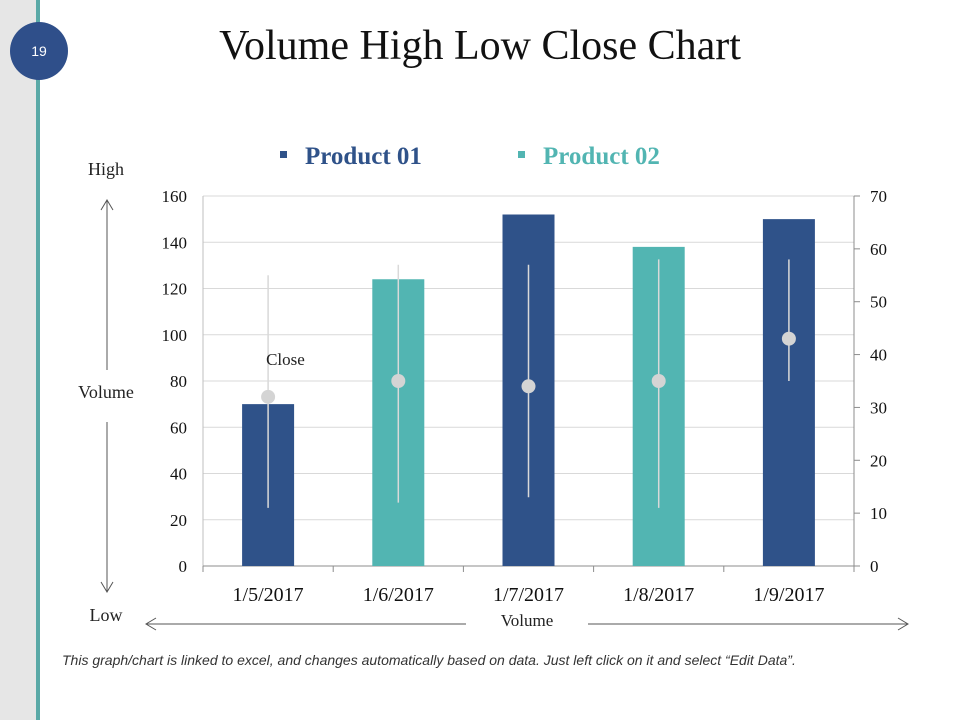 Image resolution: width=960 pixels, height=720 pixels. I want to click on y-left-tick-label: 0, so click(183, 566).